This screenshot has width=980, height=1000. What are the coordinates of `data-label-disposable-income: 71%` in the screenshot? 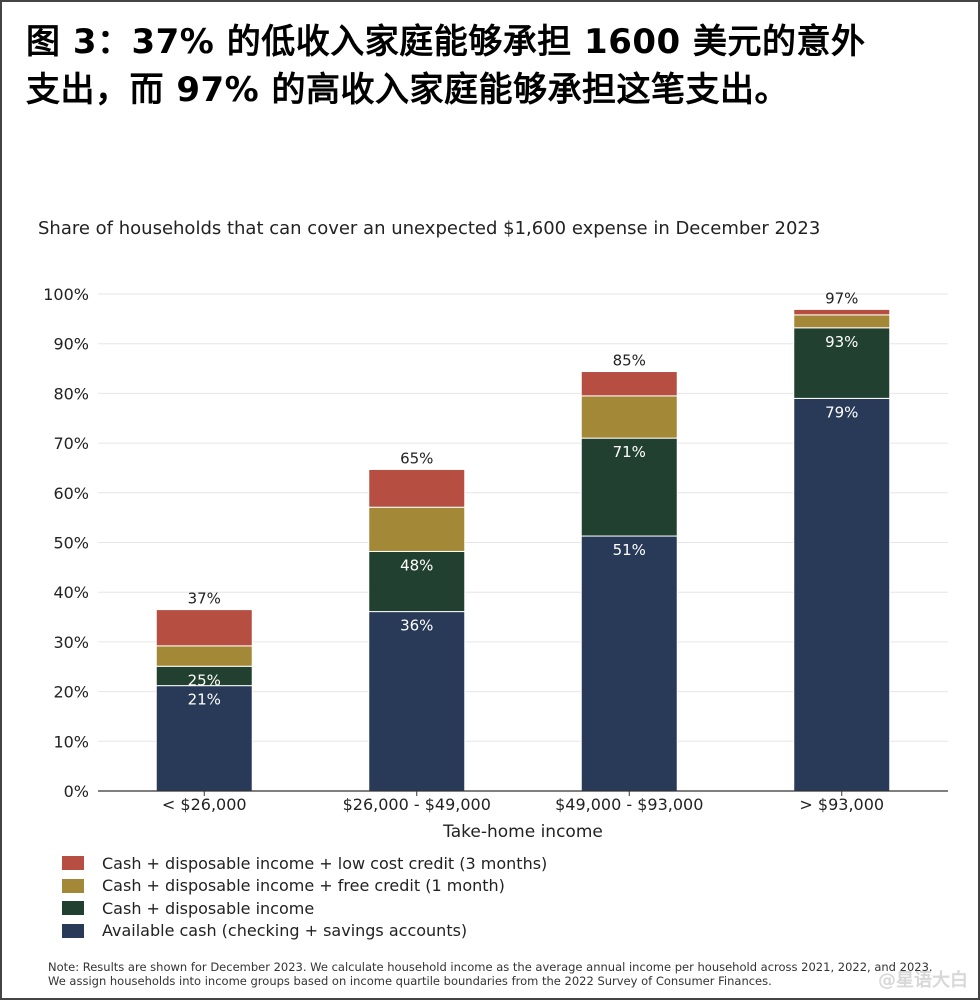 It's located at (629, 452).